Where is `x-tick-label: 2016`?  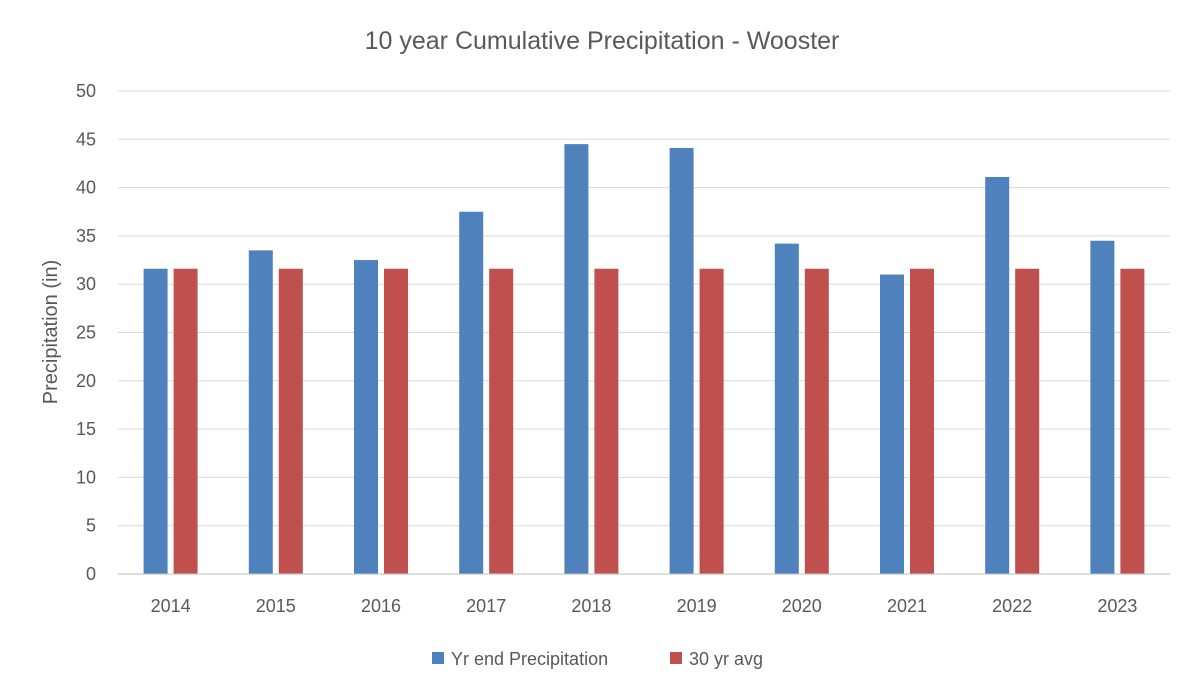
x-tick-label: 2016 is located at coordinates (381, 606).